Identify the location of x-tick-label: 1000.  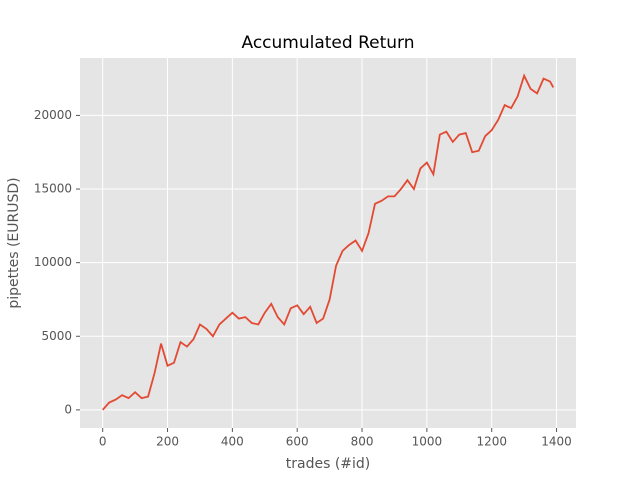
(427, 442).